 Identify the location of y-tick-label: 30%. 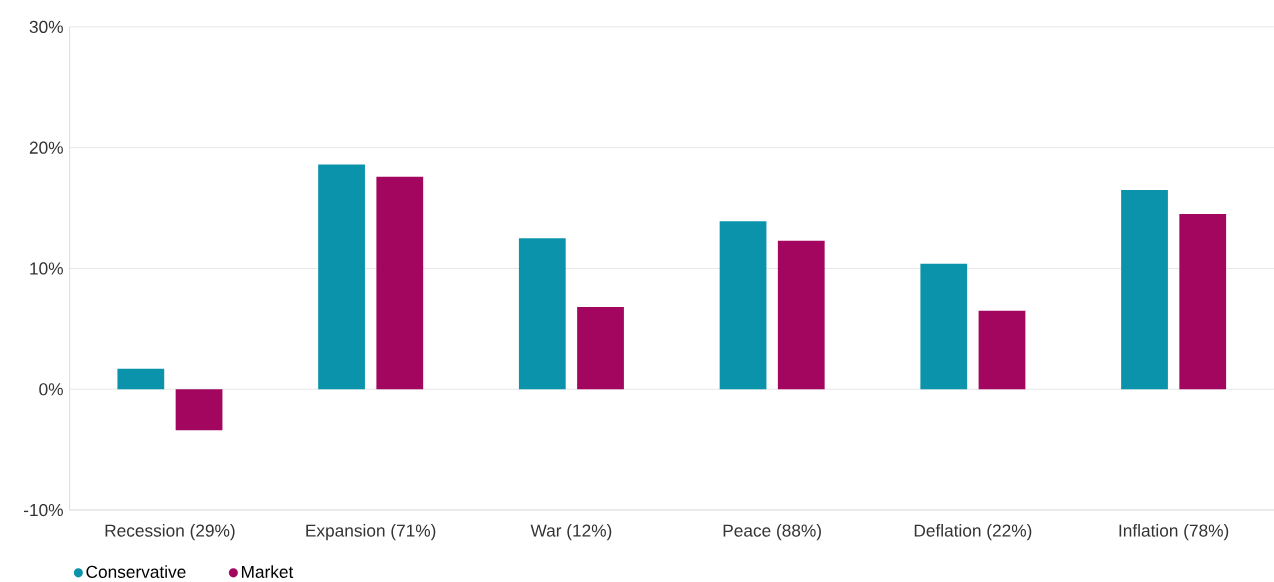
(46, 27).